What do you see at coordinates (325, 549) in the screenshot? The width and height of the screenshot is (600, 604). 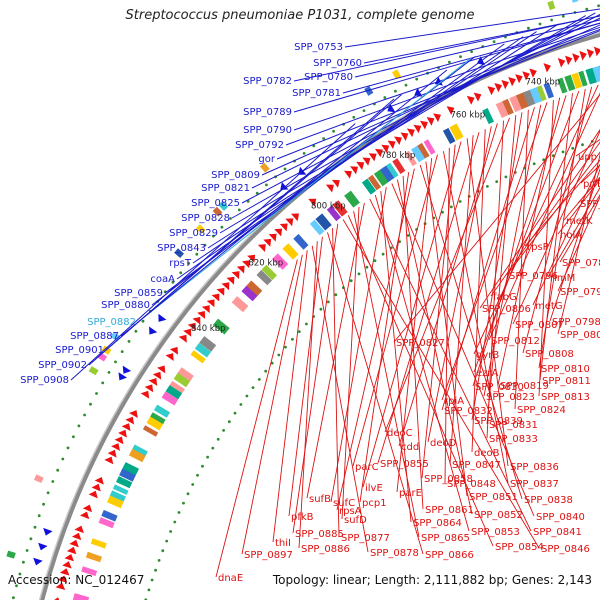 I see `right-gene-label: SPP_0886` at bounding box center [325, 549].